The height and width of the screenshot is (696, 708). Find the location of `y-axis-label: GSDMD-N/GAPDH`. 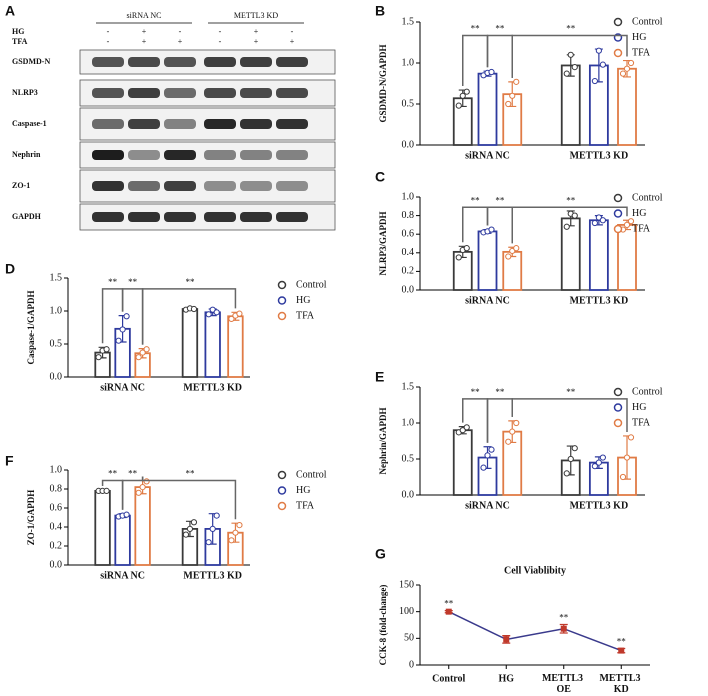

y-axis-label: GSDMD-N/GAPDH is located at coordinates (383, 84).